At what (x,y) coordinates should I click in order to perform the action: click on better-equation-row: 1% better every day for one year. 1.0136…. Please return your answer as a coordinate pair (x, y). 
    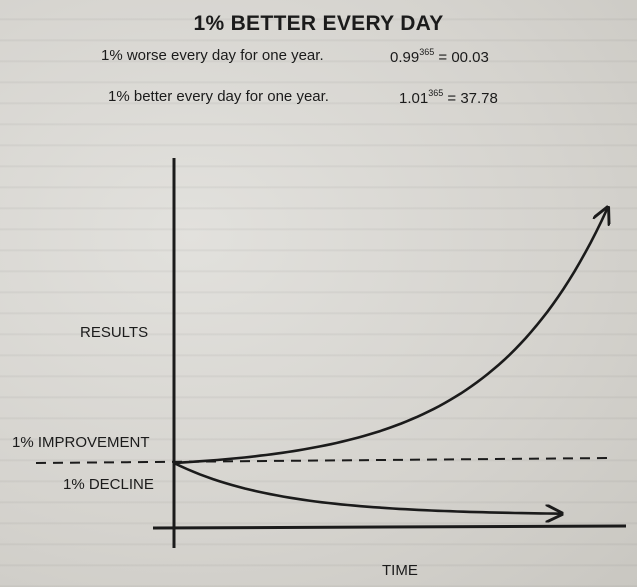
    Looking at the image, I should click on (303, 97).